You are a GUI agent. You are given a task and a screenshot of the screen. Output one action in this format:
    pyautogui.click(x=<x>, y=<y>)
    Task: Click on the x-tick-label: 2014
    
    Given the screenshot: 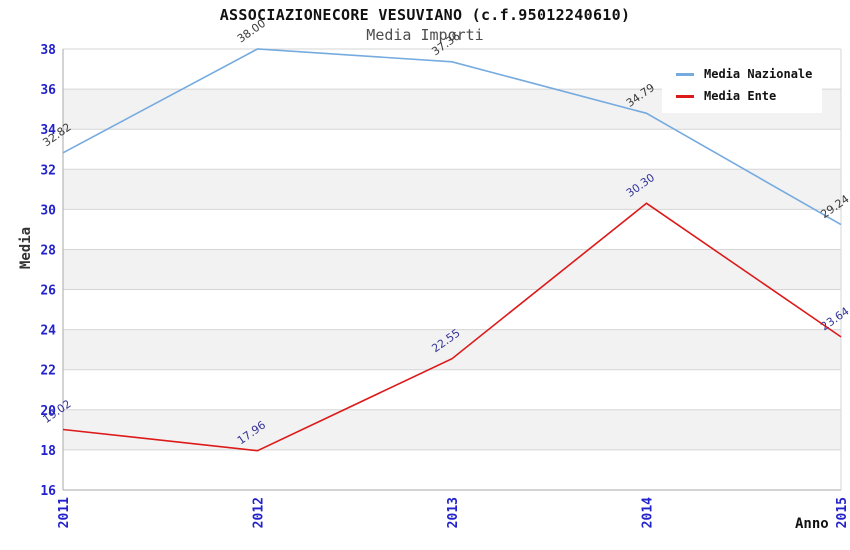 What is the action you would take?
    pyautogui.click(x=648, y=512)
    